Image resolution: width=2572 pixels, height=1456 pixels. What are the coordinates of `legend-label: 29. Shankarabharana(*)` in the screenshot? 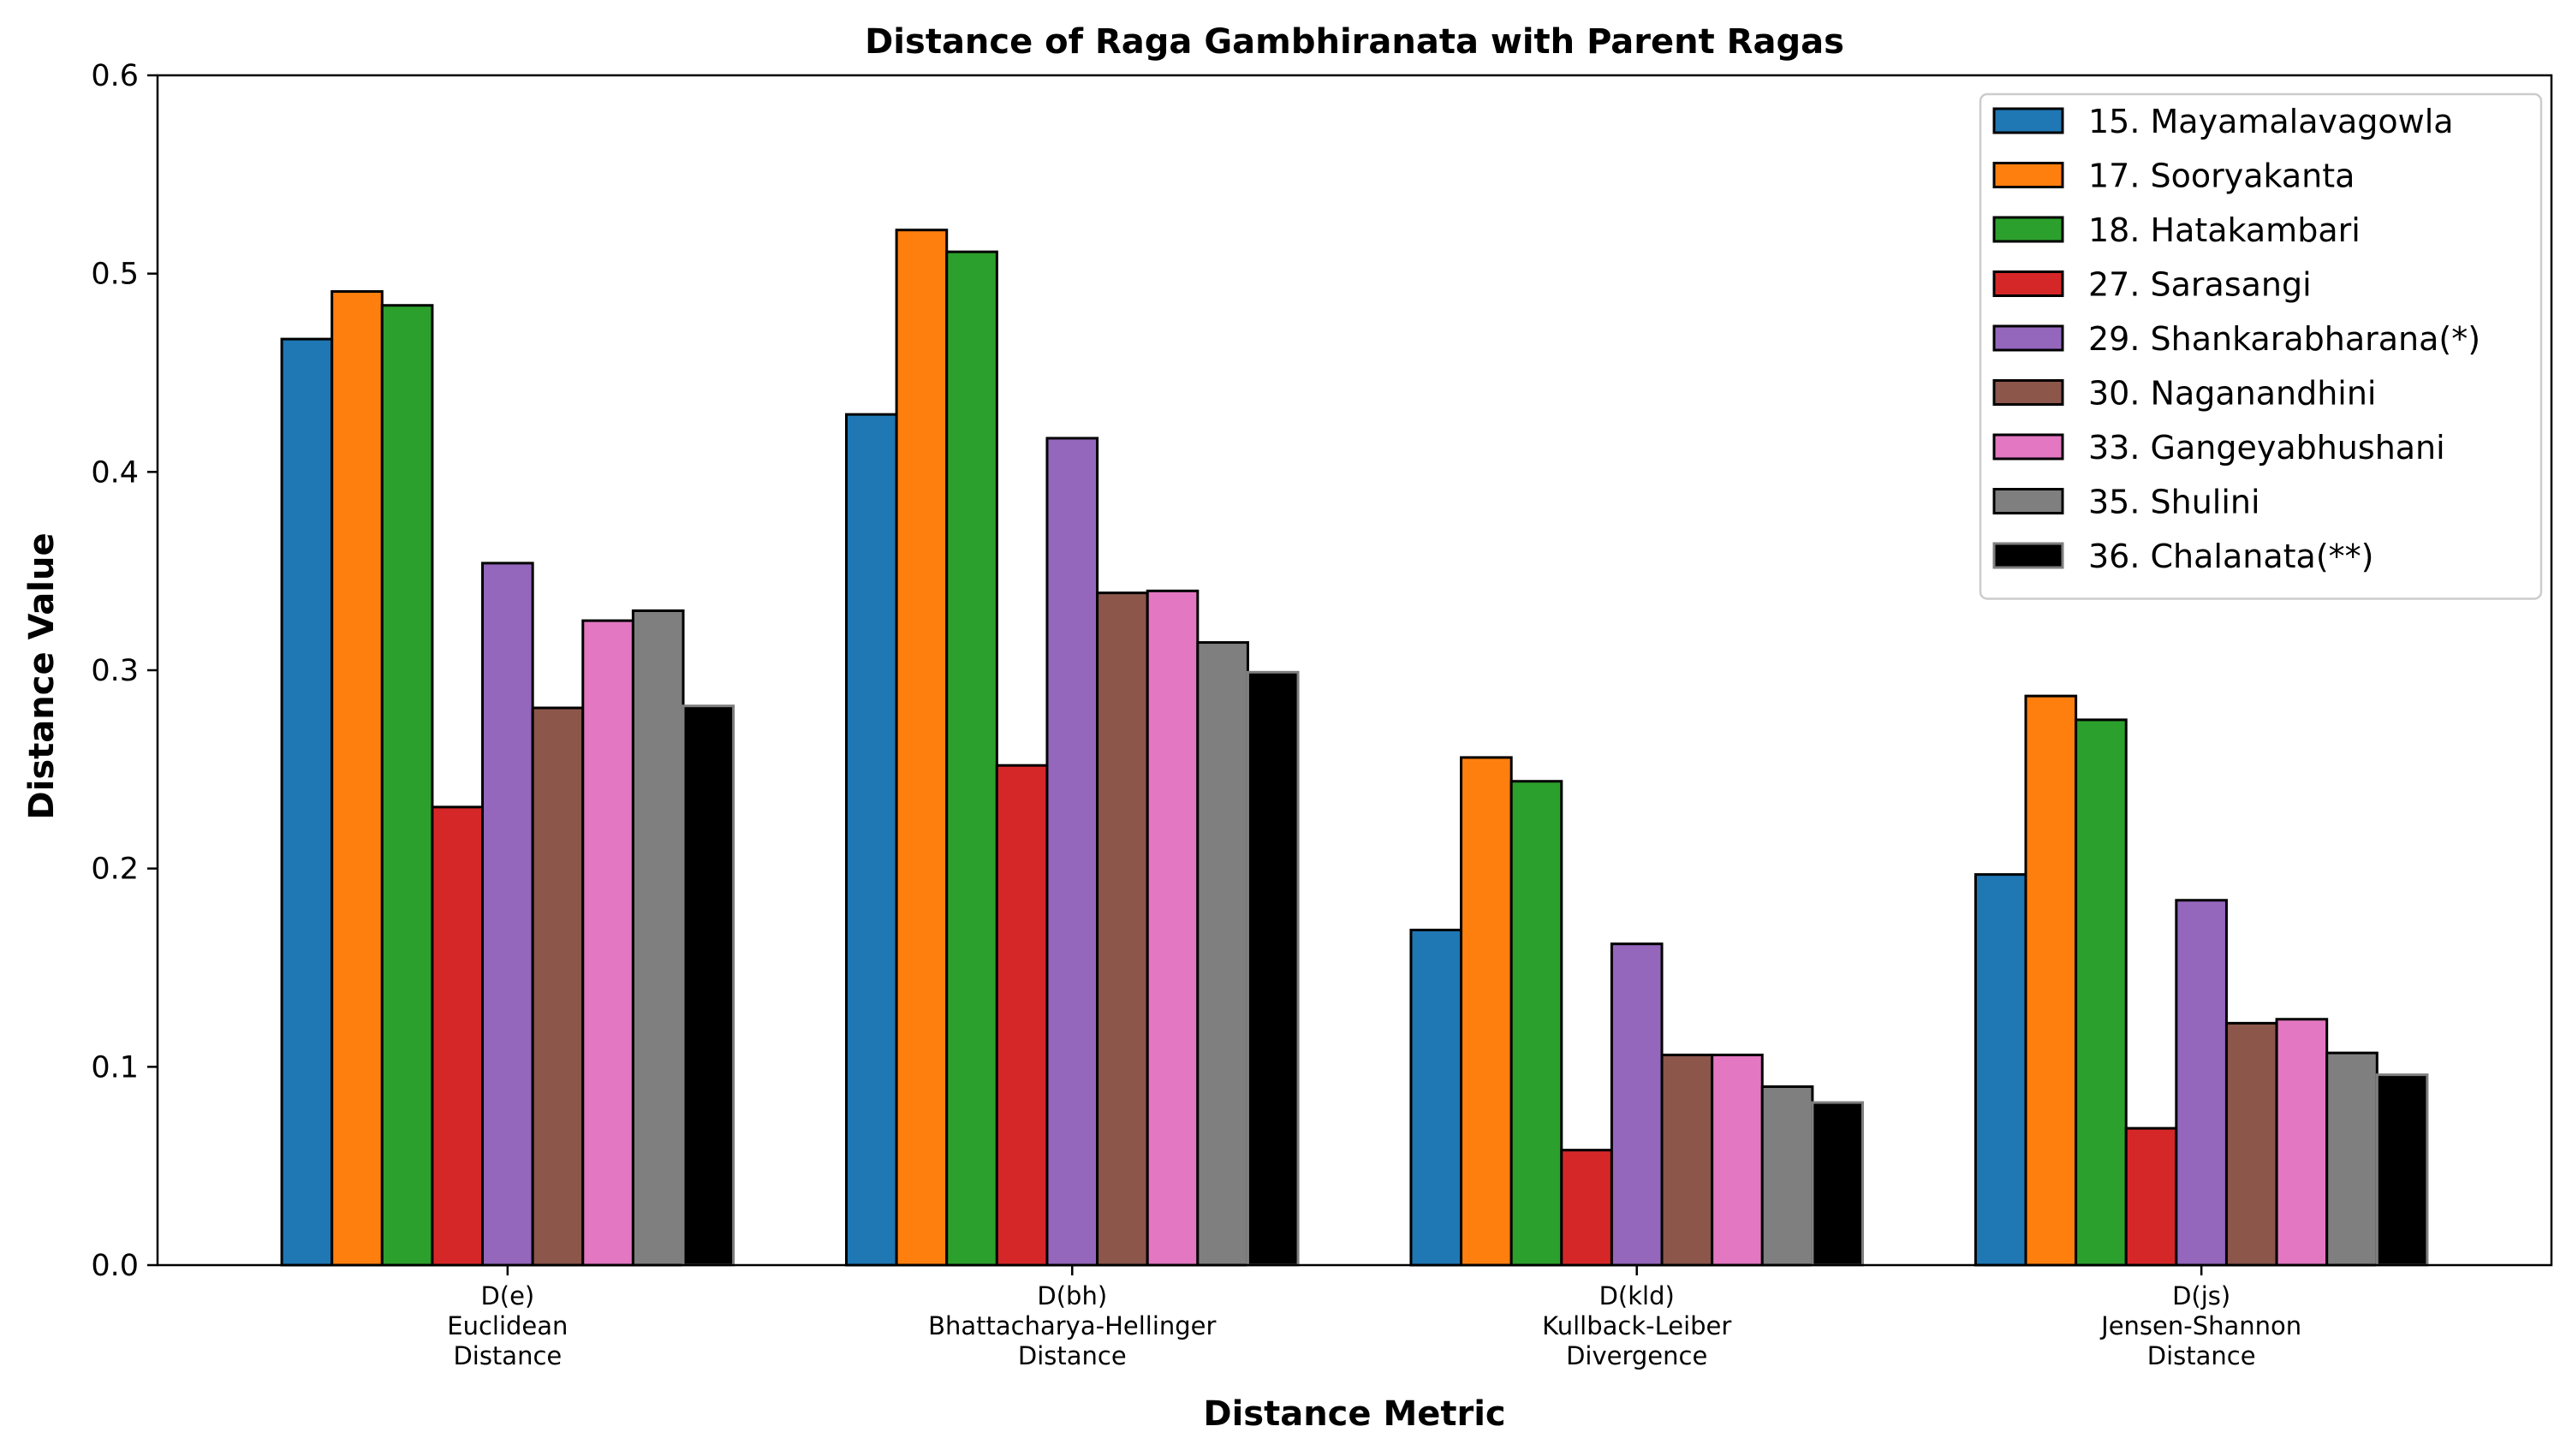 It's located at (2284, 339).